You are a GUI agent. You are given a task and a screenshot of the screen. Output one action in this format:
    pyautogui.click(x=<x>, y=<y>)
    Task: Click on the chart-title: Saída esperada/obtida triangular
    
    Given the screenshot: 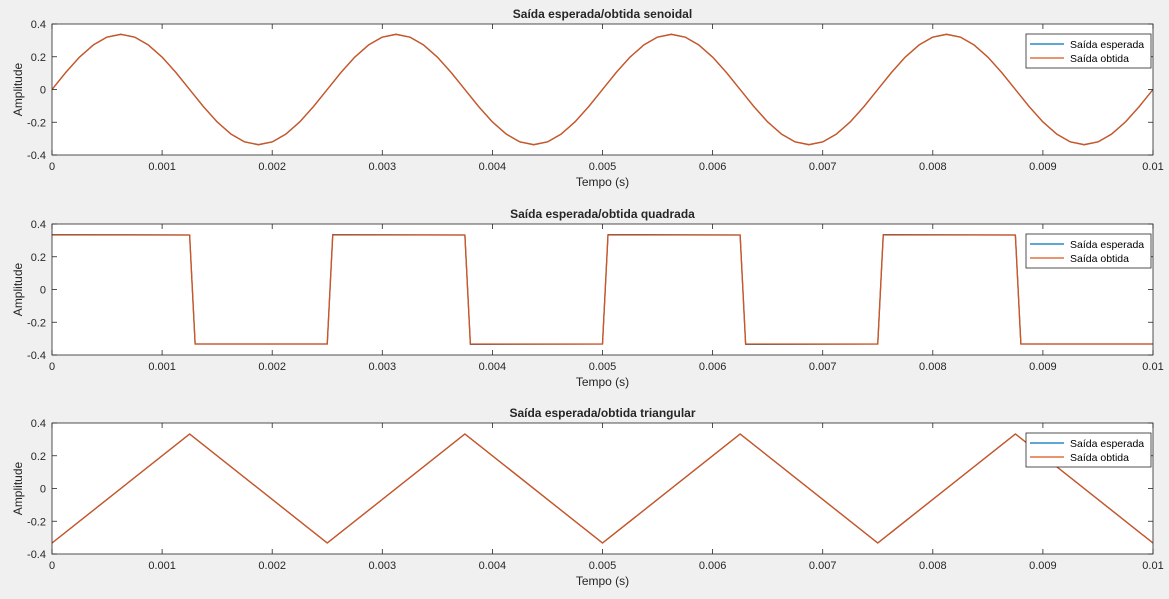 What is the action you would take?
    pyautogui.click(x=602, y=413)
    